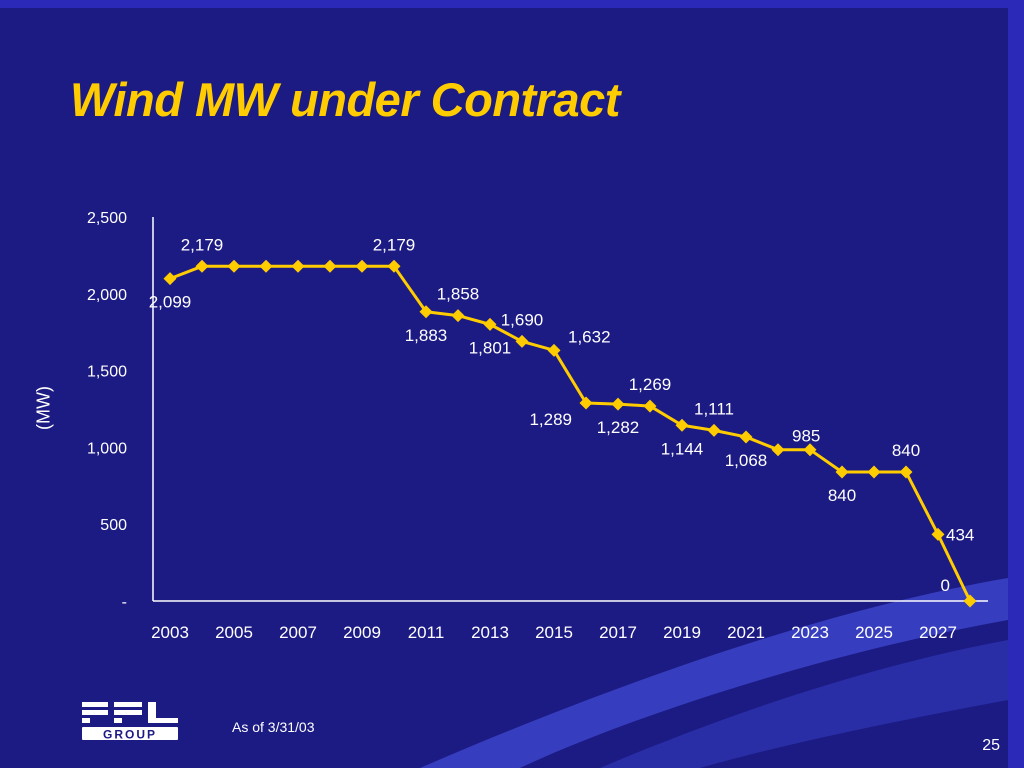 Image resolution: width=1024 pixels, height=768 pixels. I want to click on y-tick-label: 1,500, so click(107, 372).